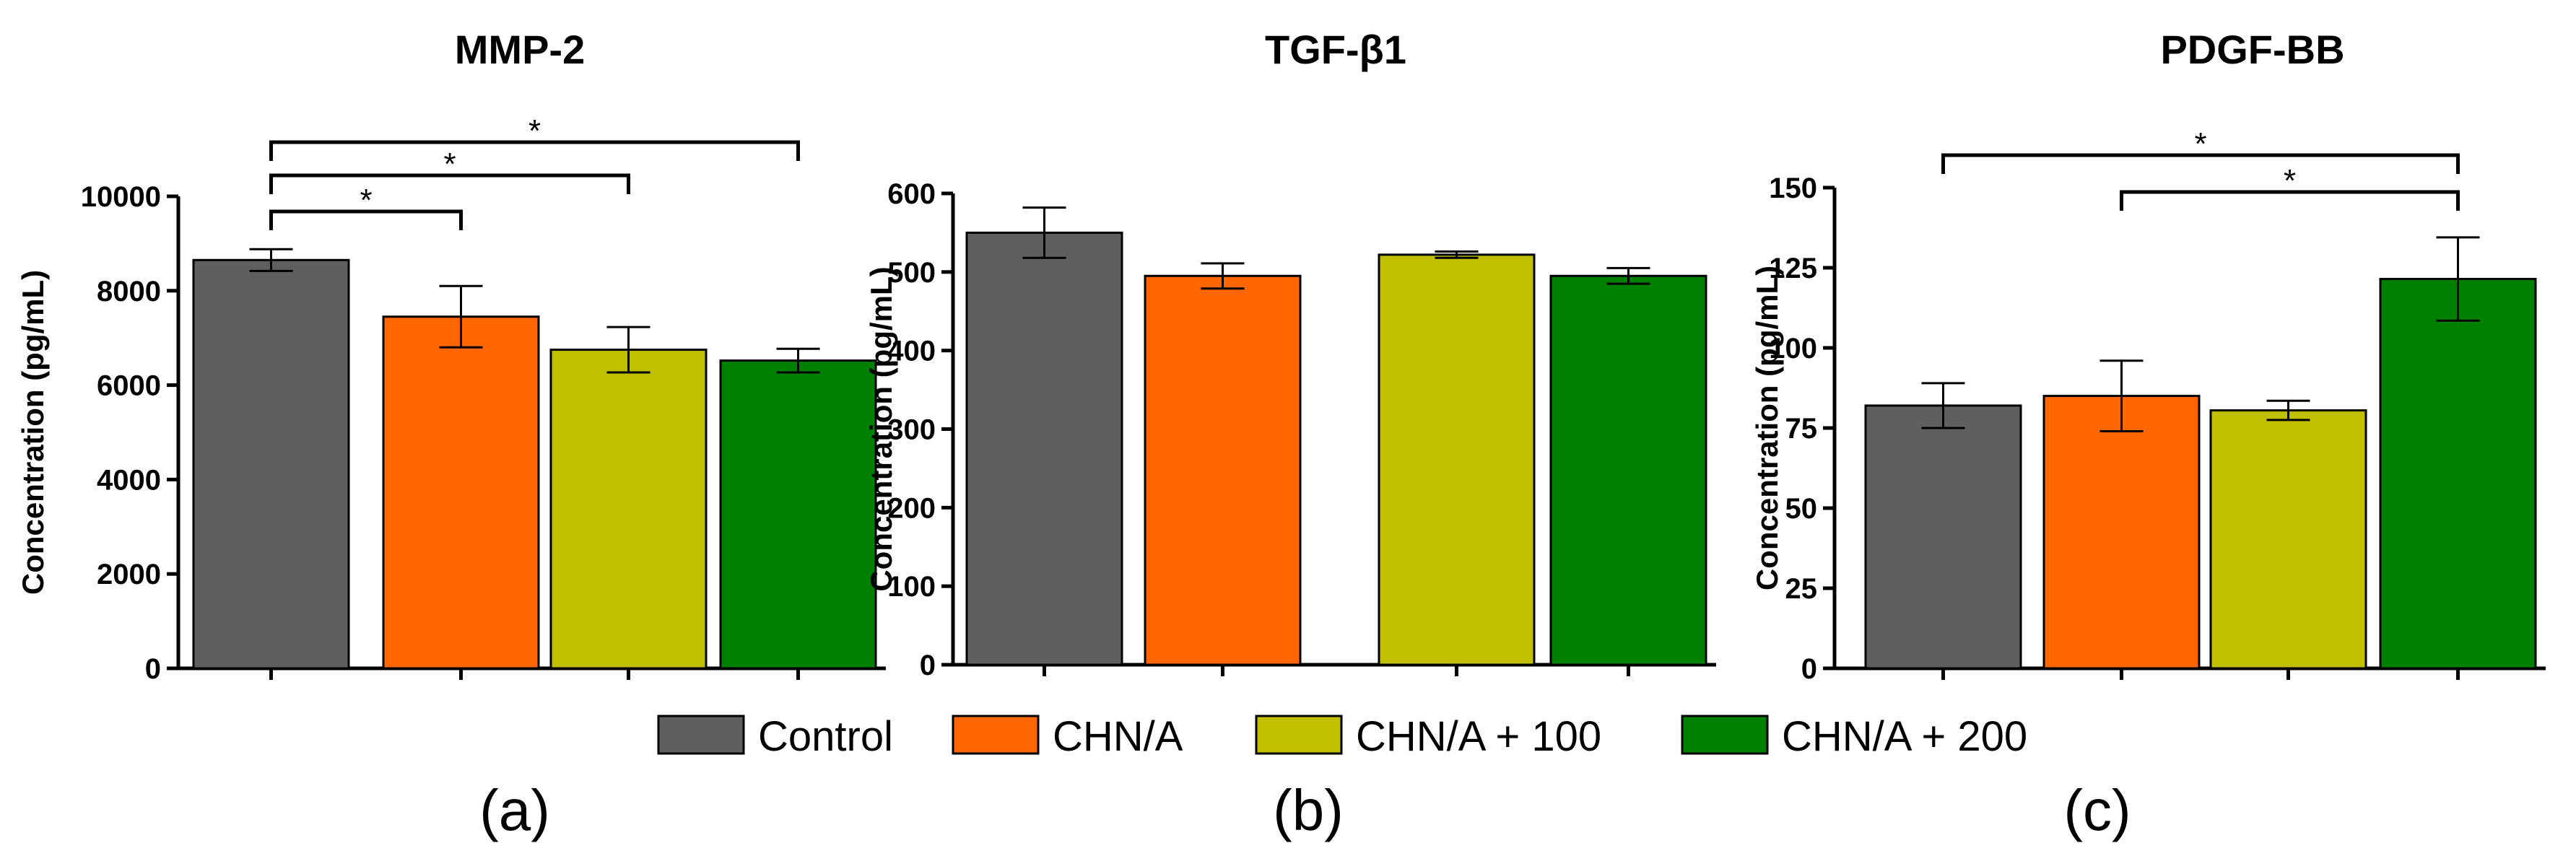 The width and height of the screenshot is (2576, 856). Describe the element at coordinates (520, 49) in the screenshot. I see `chart-title: MMP-2` at that location.